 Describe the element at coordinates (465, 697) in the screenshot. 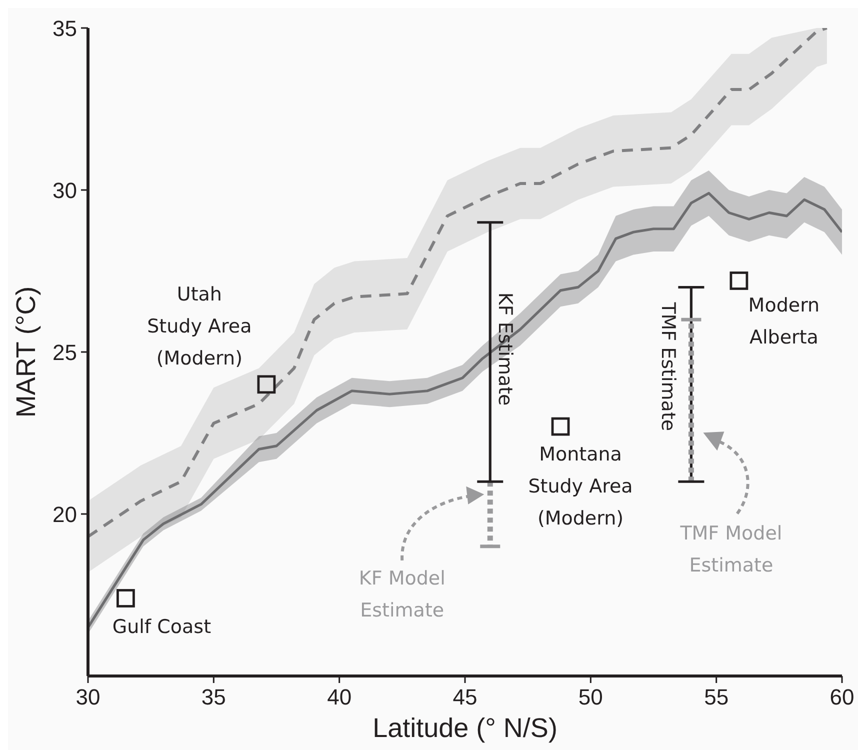

I see `x-tick-label: 45` at that location.